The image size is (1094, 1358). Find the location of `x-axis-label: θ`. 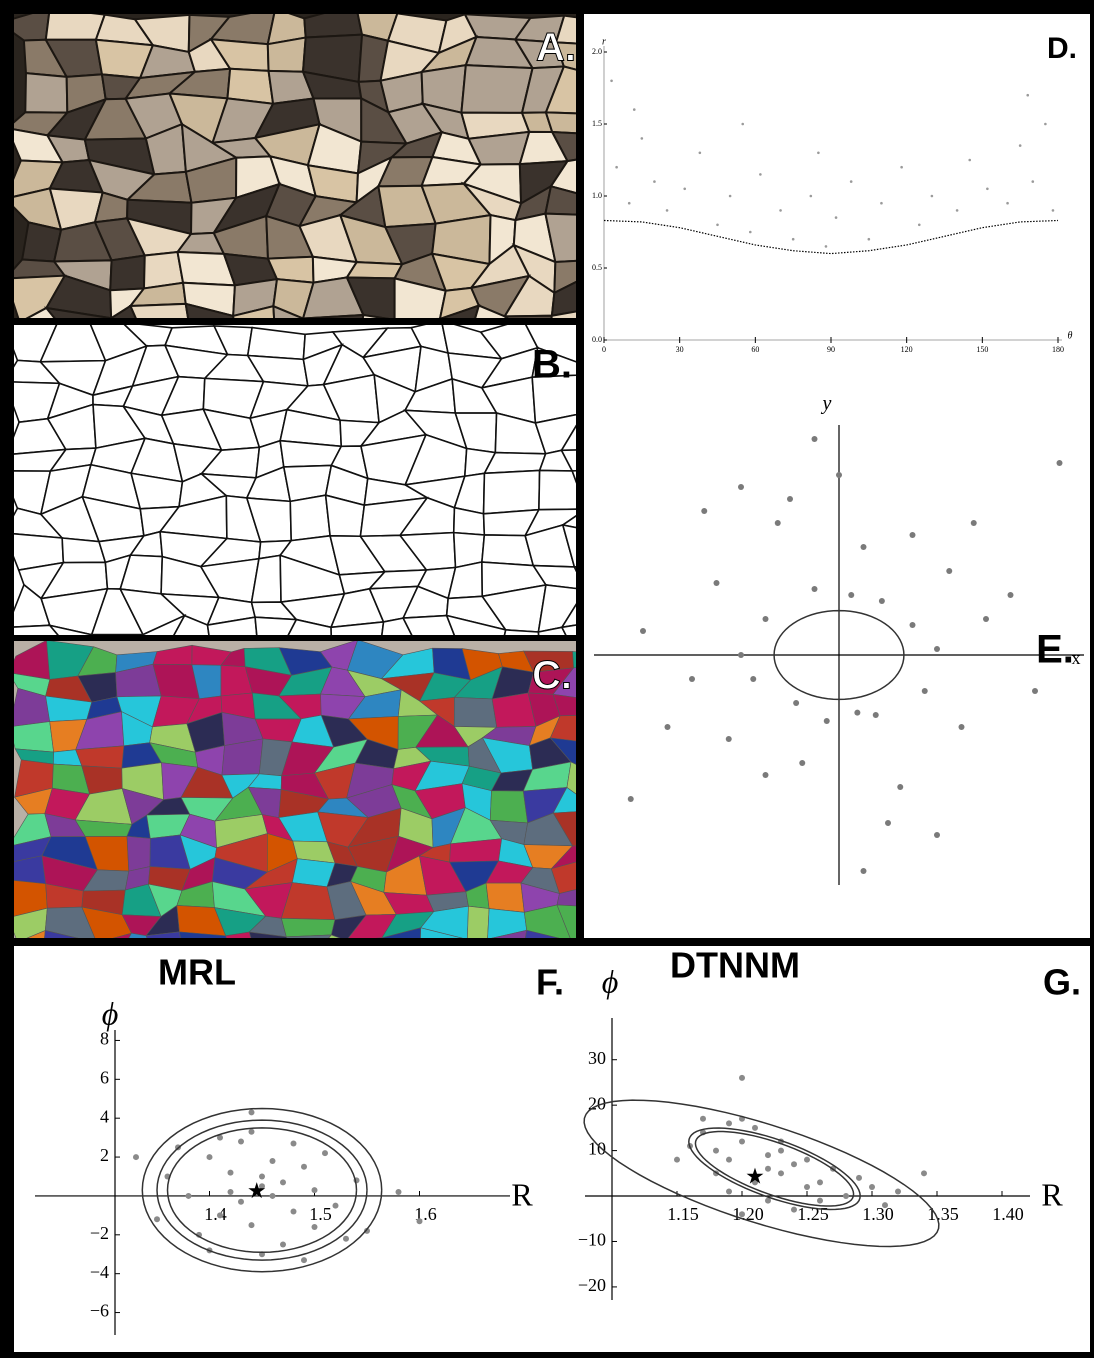

x-axis-label: θ is located at coordinates (1070, 335).